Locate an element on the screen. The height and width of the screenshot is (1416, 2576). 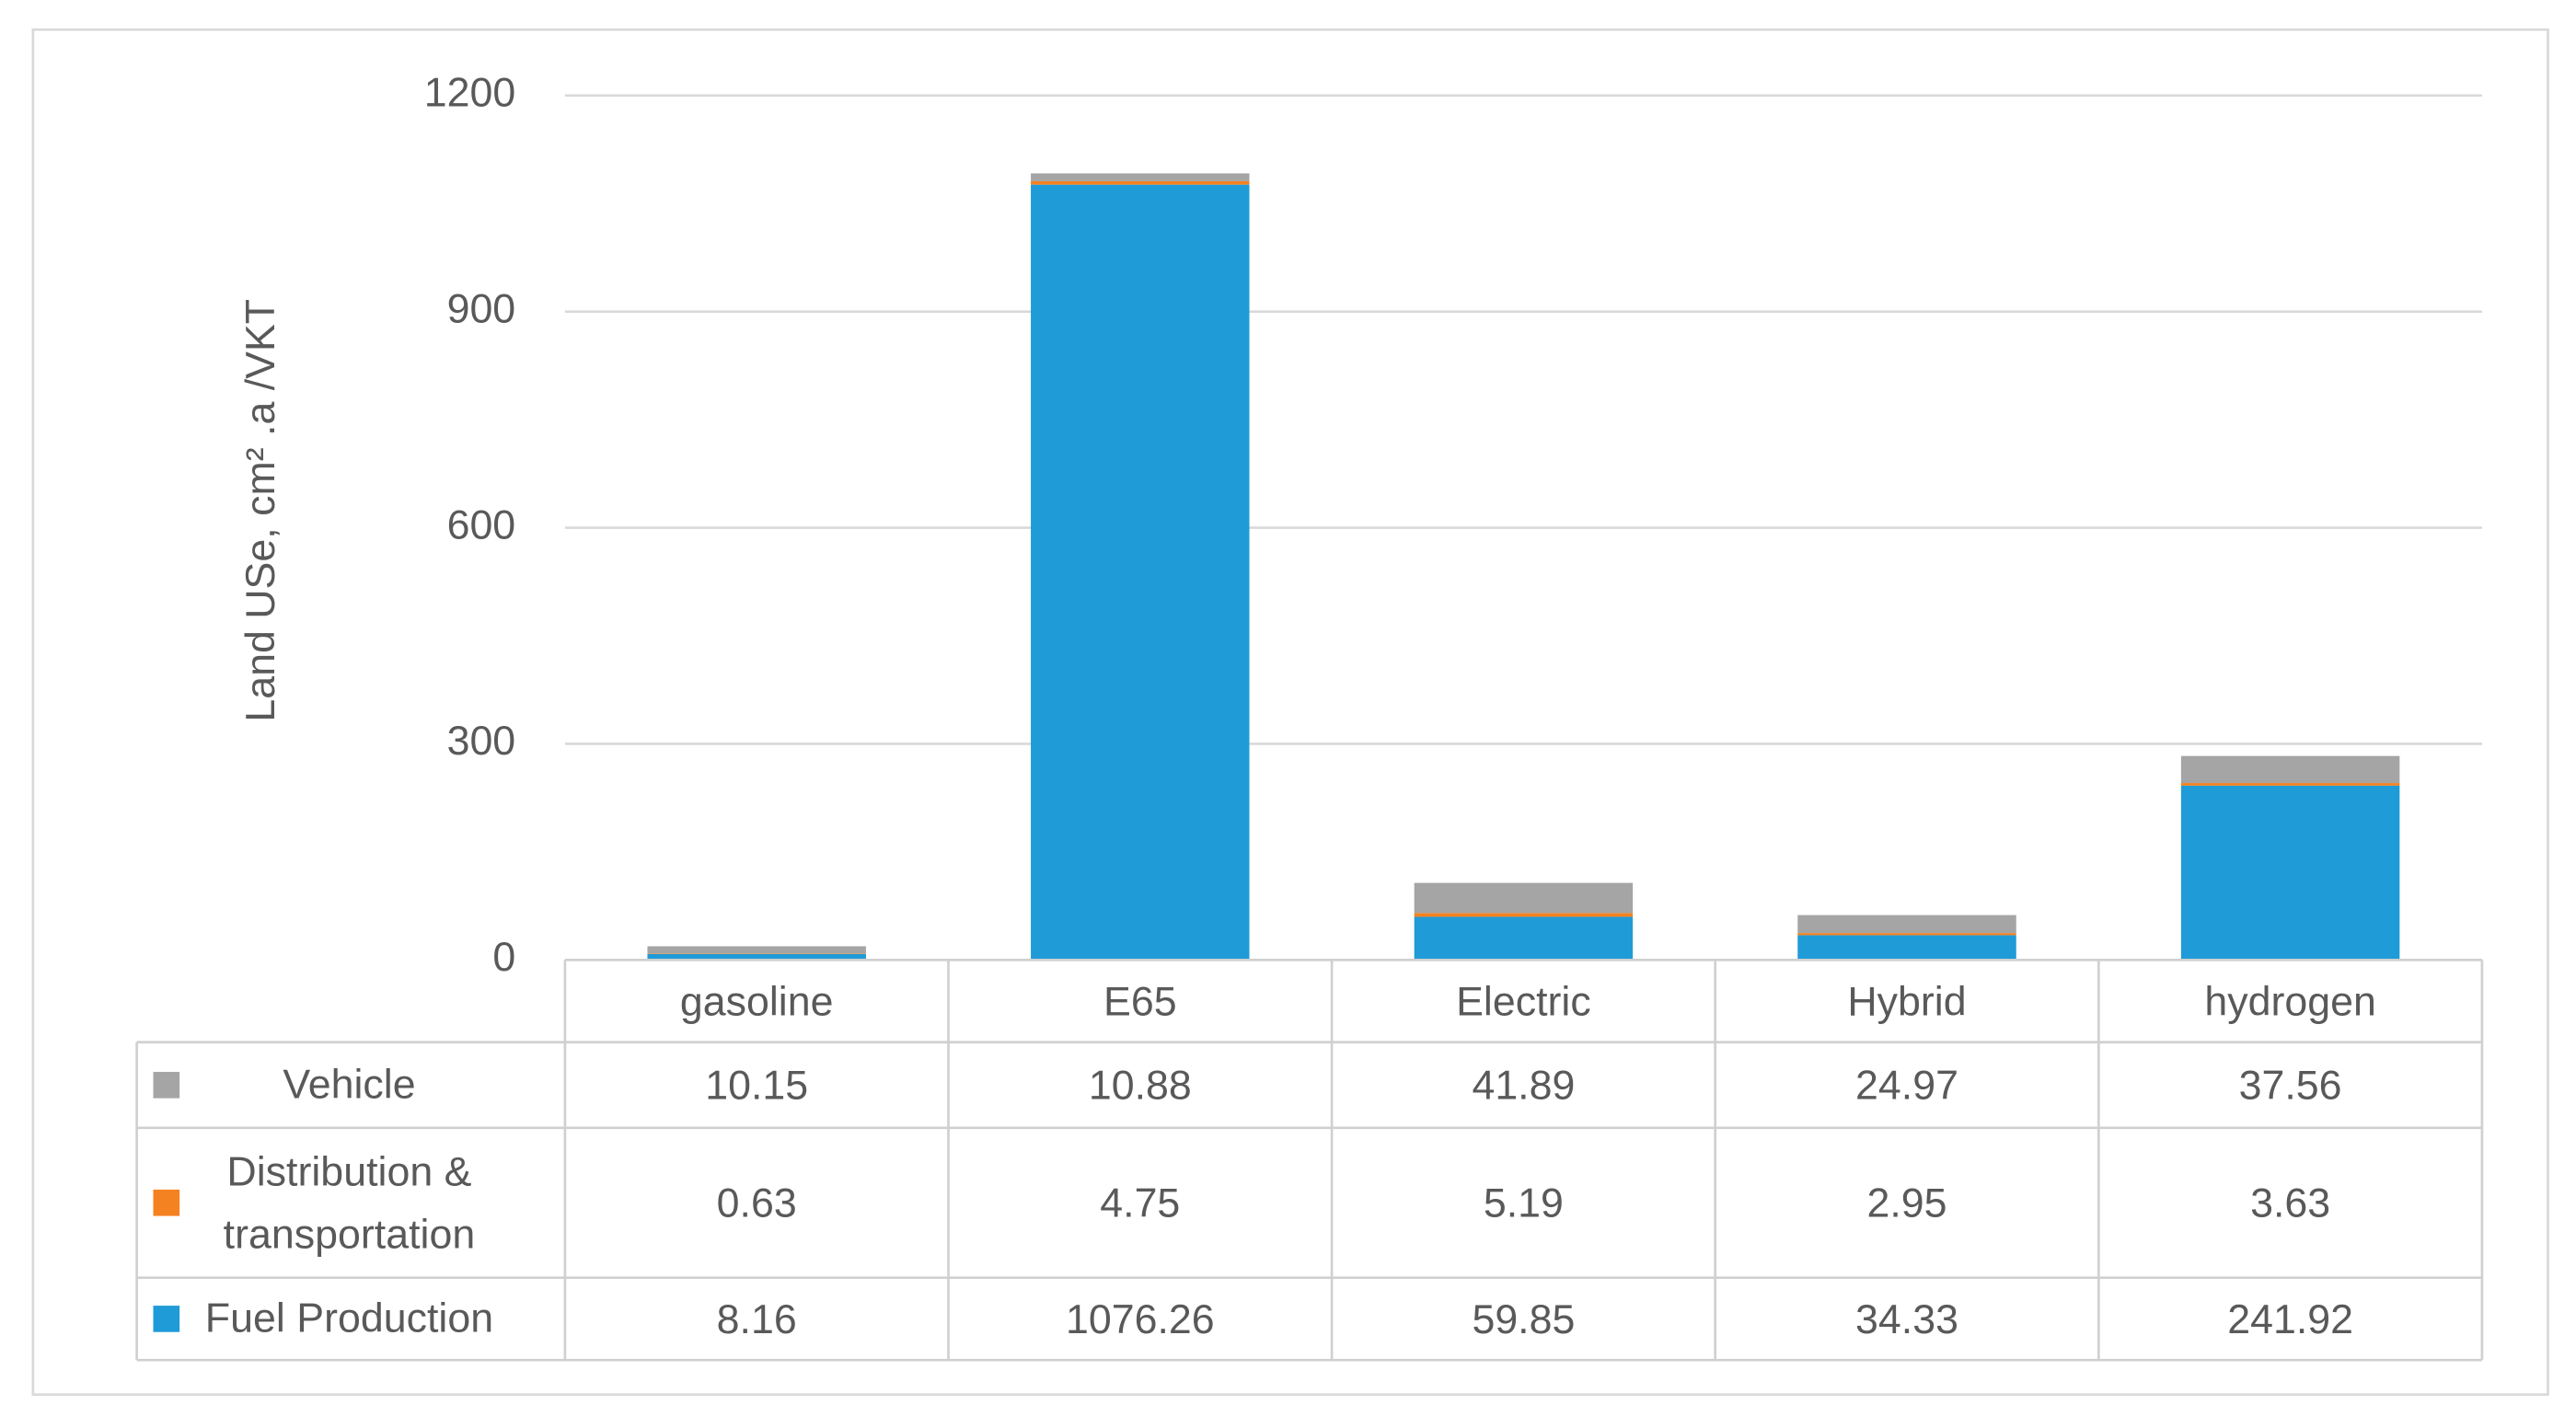
y-tick-label: 600 is located at coordinates (481, 524).